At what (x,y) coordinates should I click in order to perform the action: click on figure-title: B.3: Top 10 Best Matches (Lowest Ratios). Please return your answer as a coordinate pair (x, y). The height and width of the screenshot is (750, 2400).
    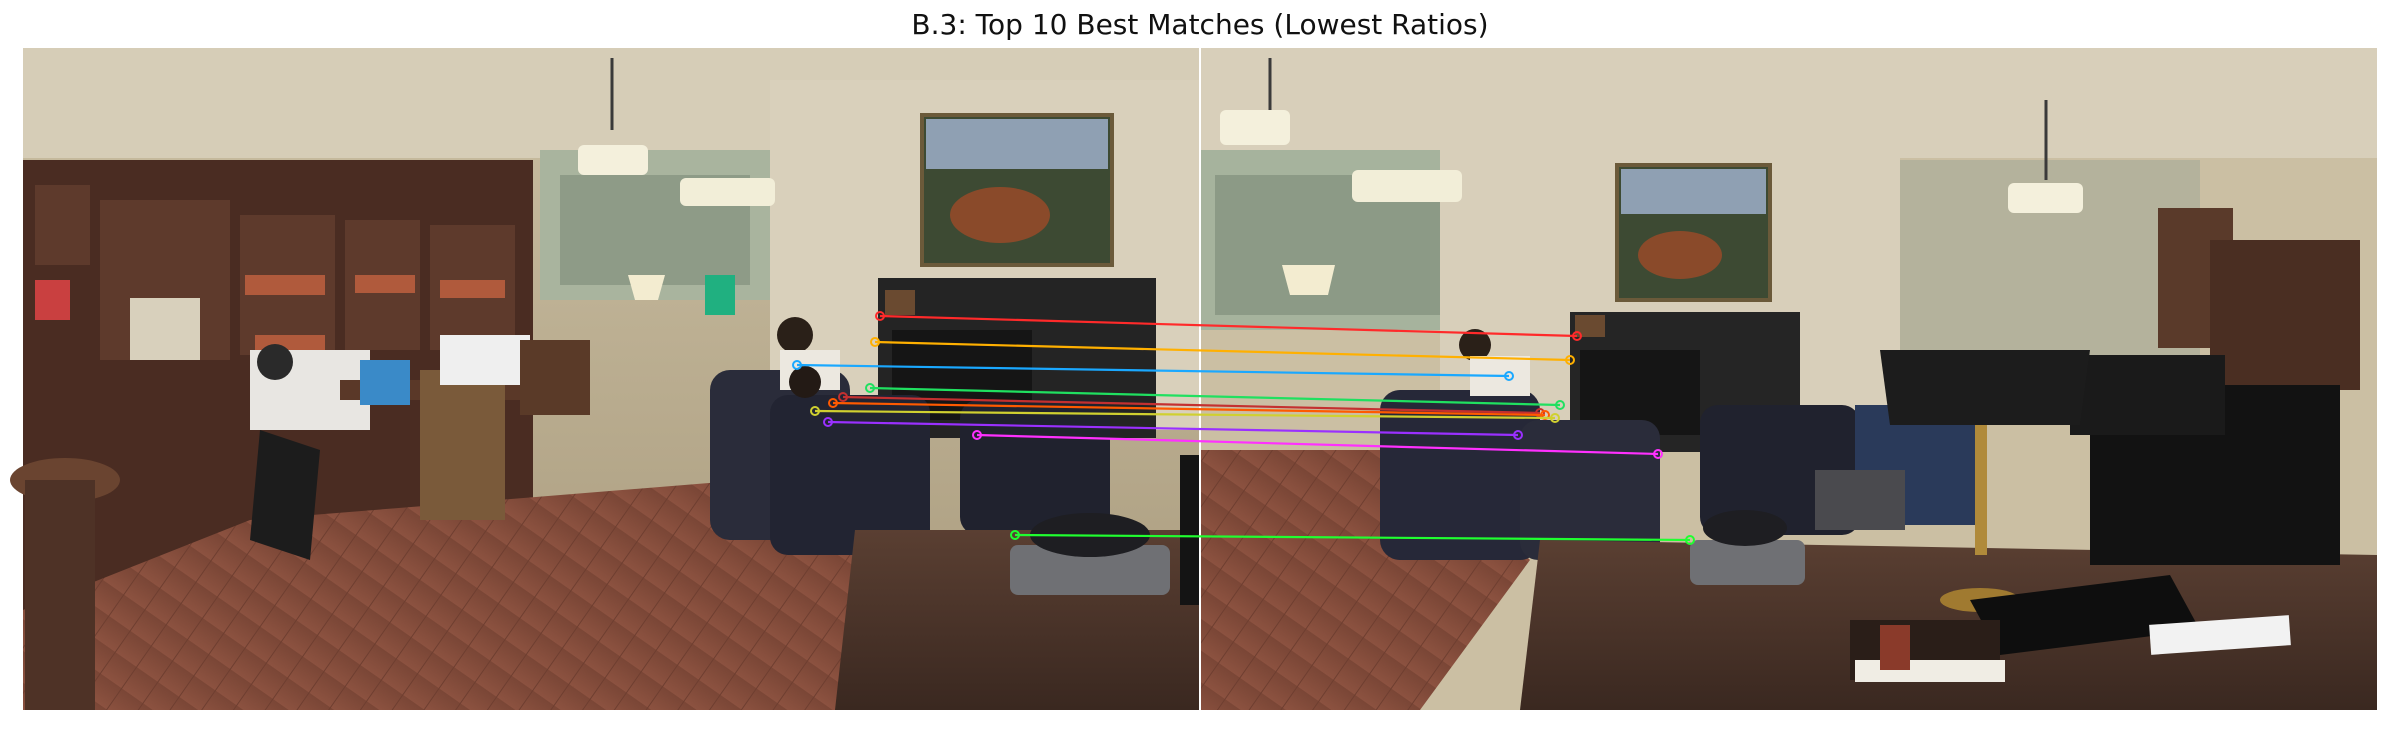
    Looking at the image, I should click on (1200, 24).